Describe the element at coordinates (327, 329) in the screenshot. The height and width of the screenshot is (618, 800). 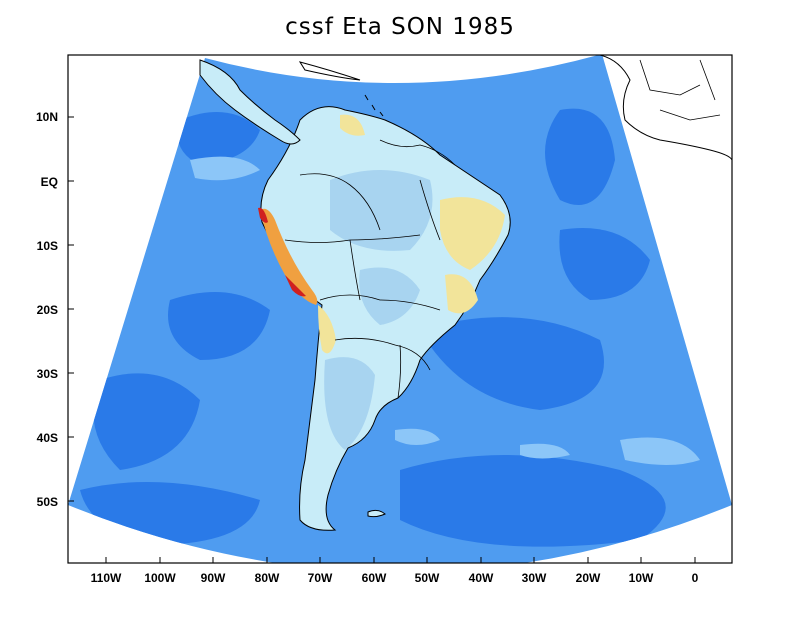
I see `chile-coast-high` at that location.